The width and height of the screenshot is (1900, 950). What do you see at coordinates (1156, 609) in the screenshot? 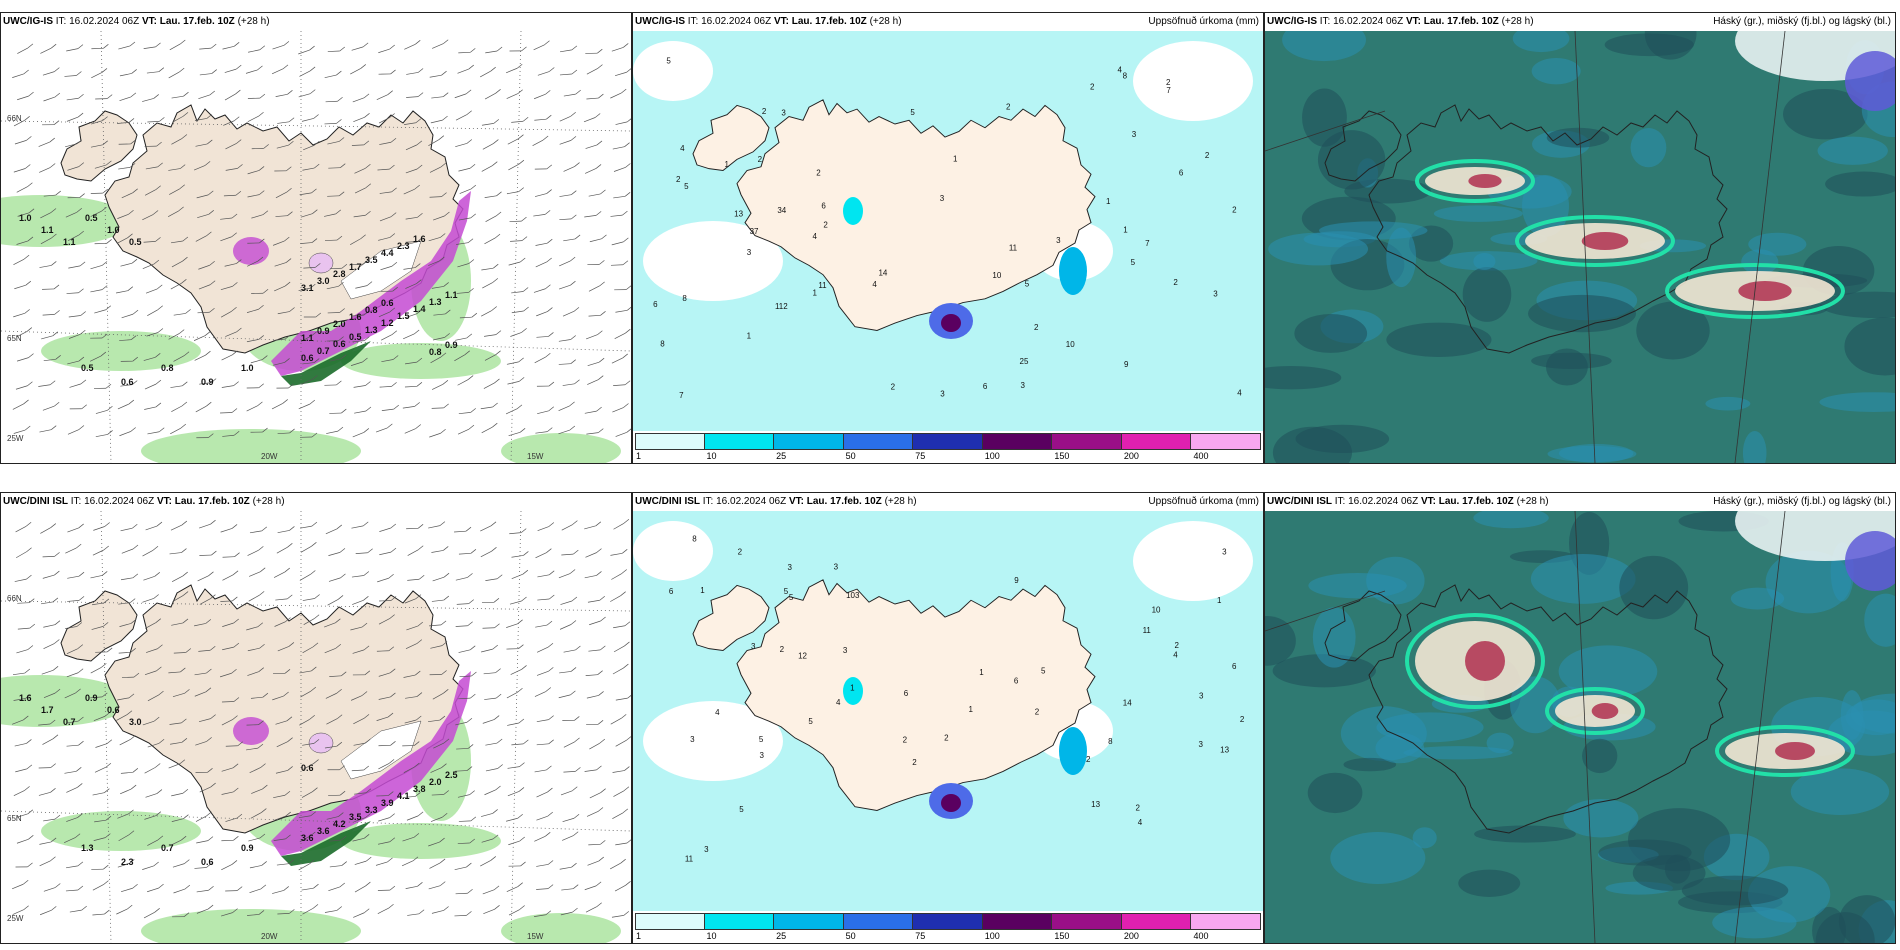
I see `precip-total-label: 10` at bounding box center [1156, 609].